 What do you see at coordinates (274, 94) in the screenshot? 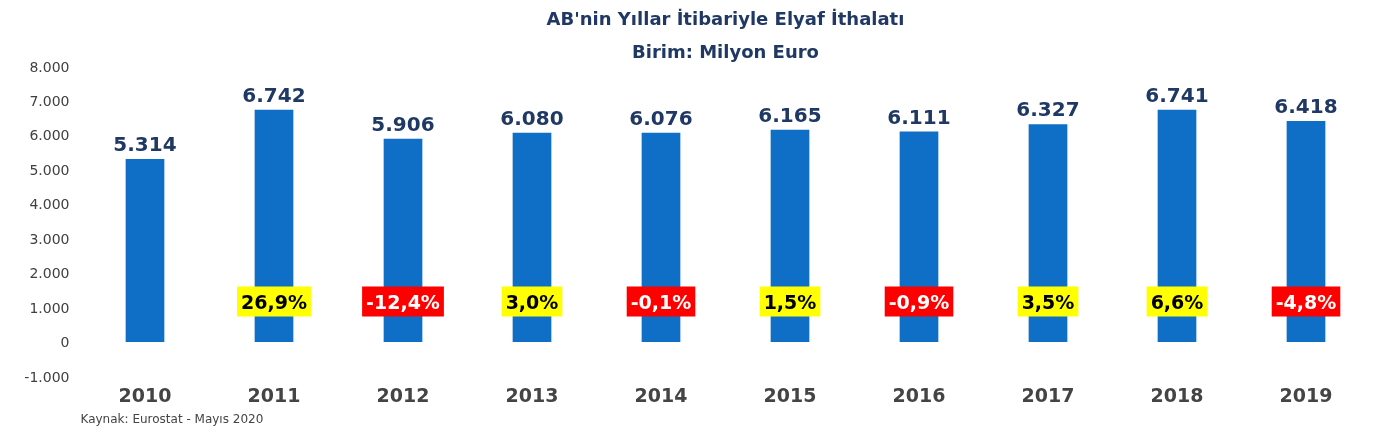
I see `data-label: 6.742` at bounding box center [274, 94].